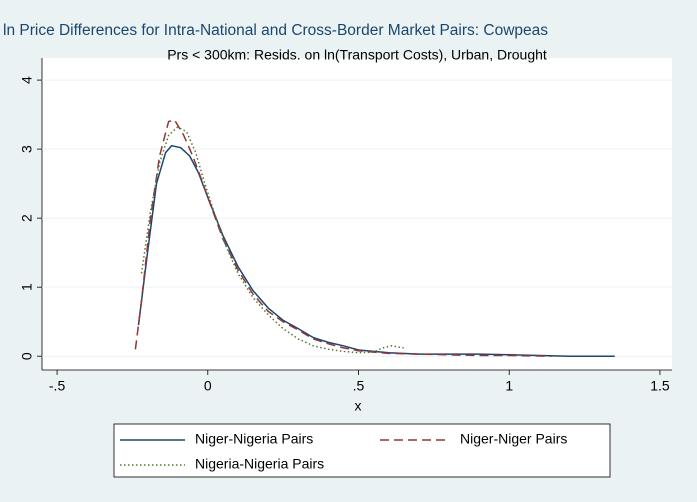 This screenshot has width=697, height=502. Describe the element at coordinates (362, 450) in the screenshot. I see `legend-box` at that location.